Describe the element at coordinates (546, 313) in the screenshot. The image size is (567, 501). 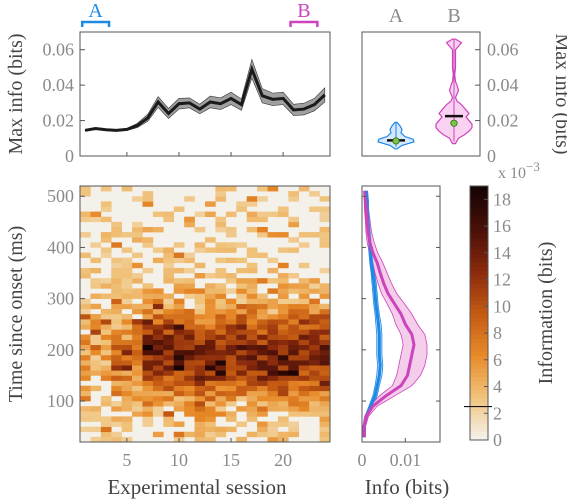
I see `colorbar-label: Information (bits)` at that location.